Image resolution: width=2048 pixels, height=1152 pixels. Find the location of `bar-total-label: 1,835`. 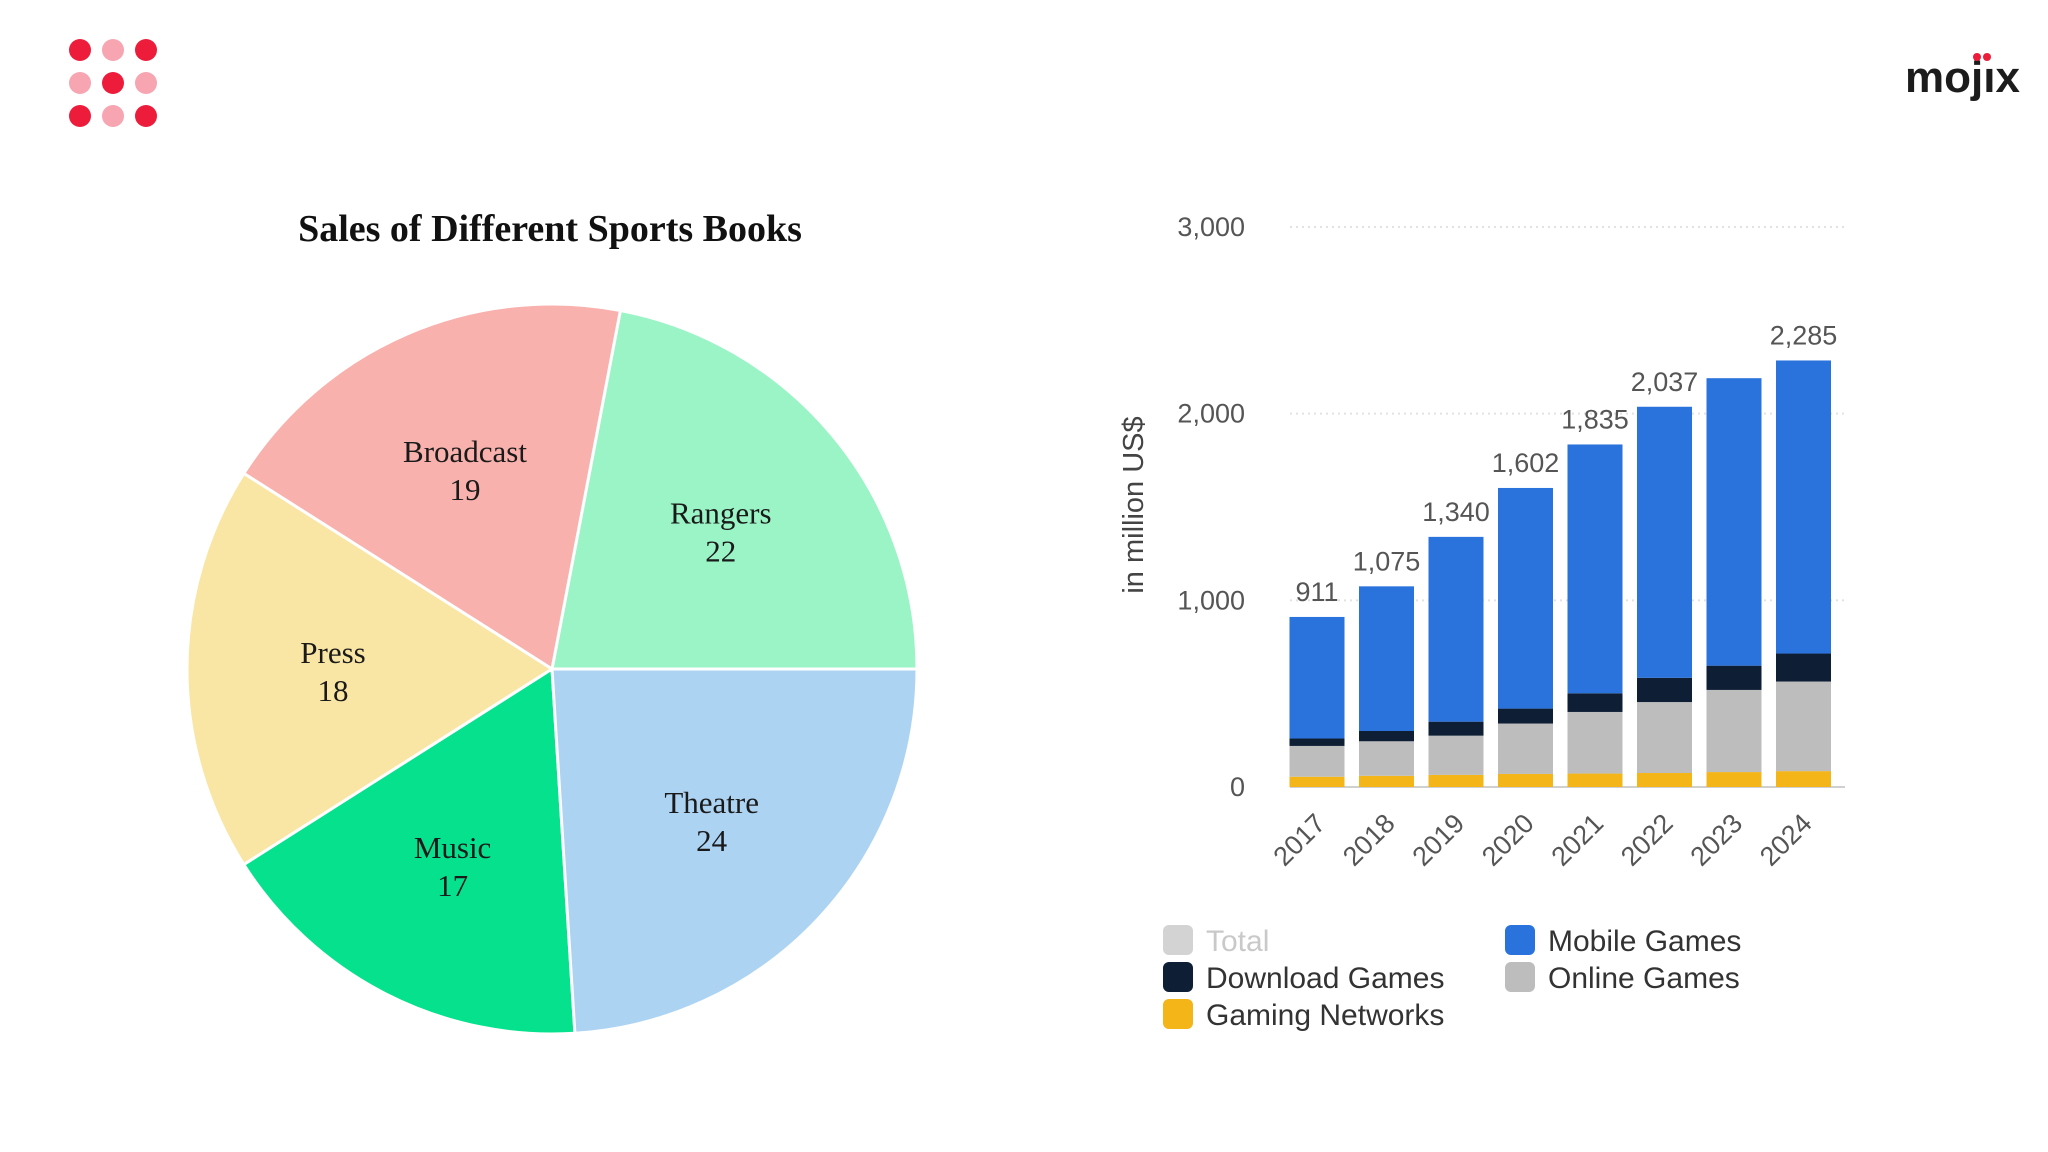

bar-total-label: 1,835 is located at coordinates (1595, 419).